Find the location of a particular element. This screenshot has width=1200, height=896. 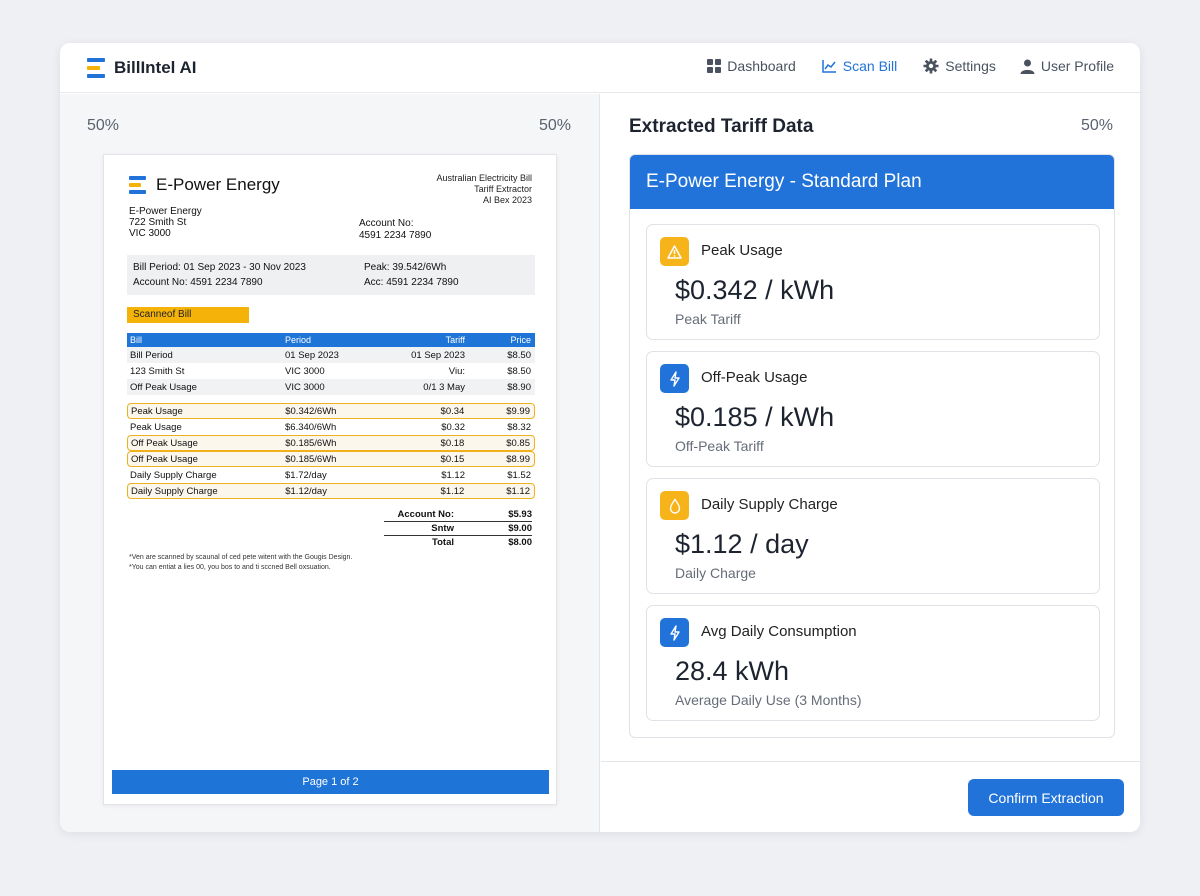

table-cell: Viu: is located at coordinates (456, 371).